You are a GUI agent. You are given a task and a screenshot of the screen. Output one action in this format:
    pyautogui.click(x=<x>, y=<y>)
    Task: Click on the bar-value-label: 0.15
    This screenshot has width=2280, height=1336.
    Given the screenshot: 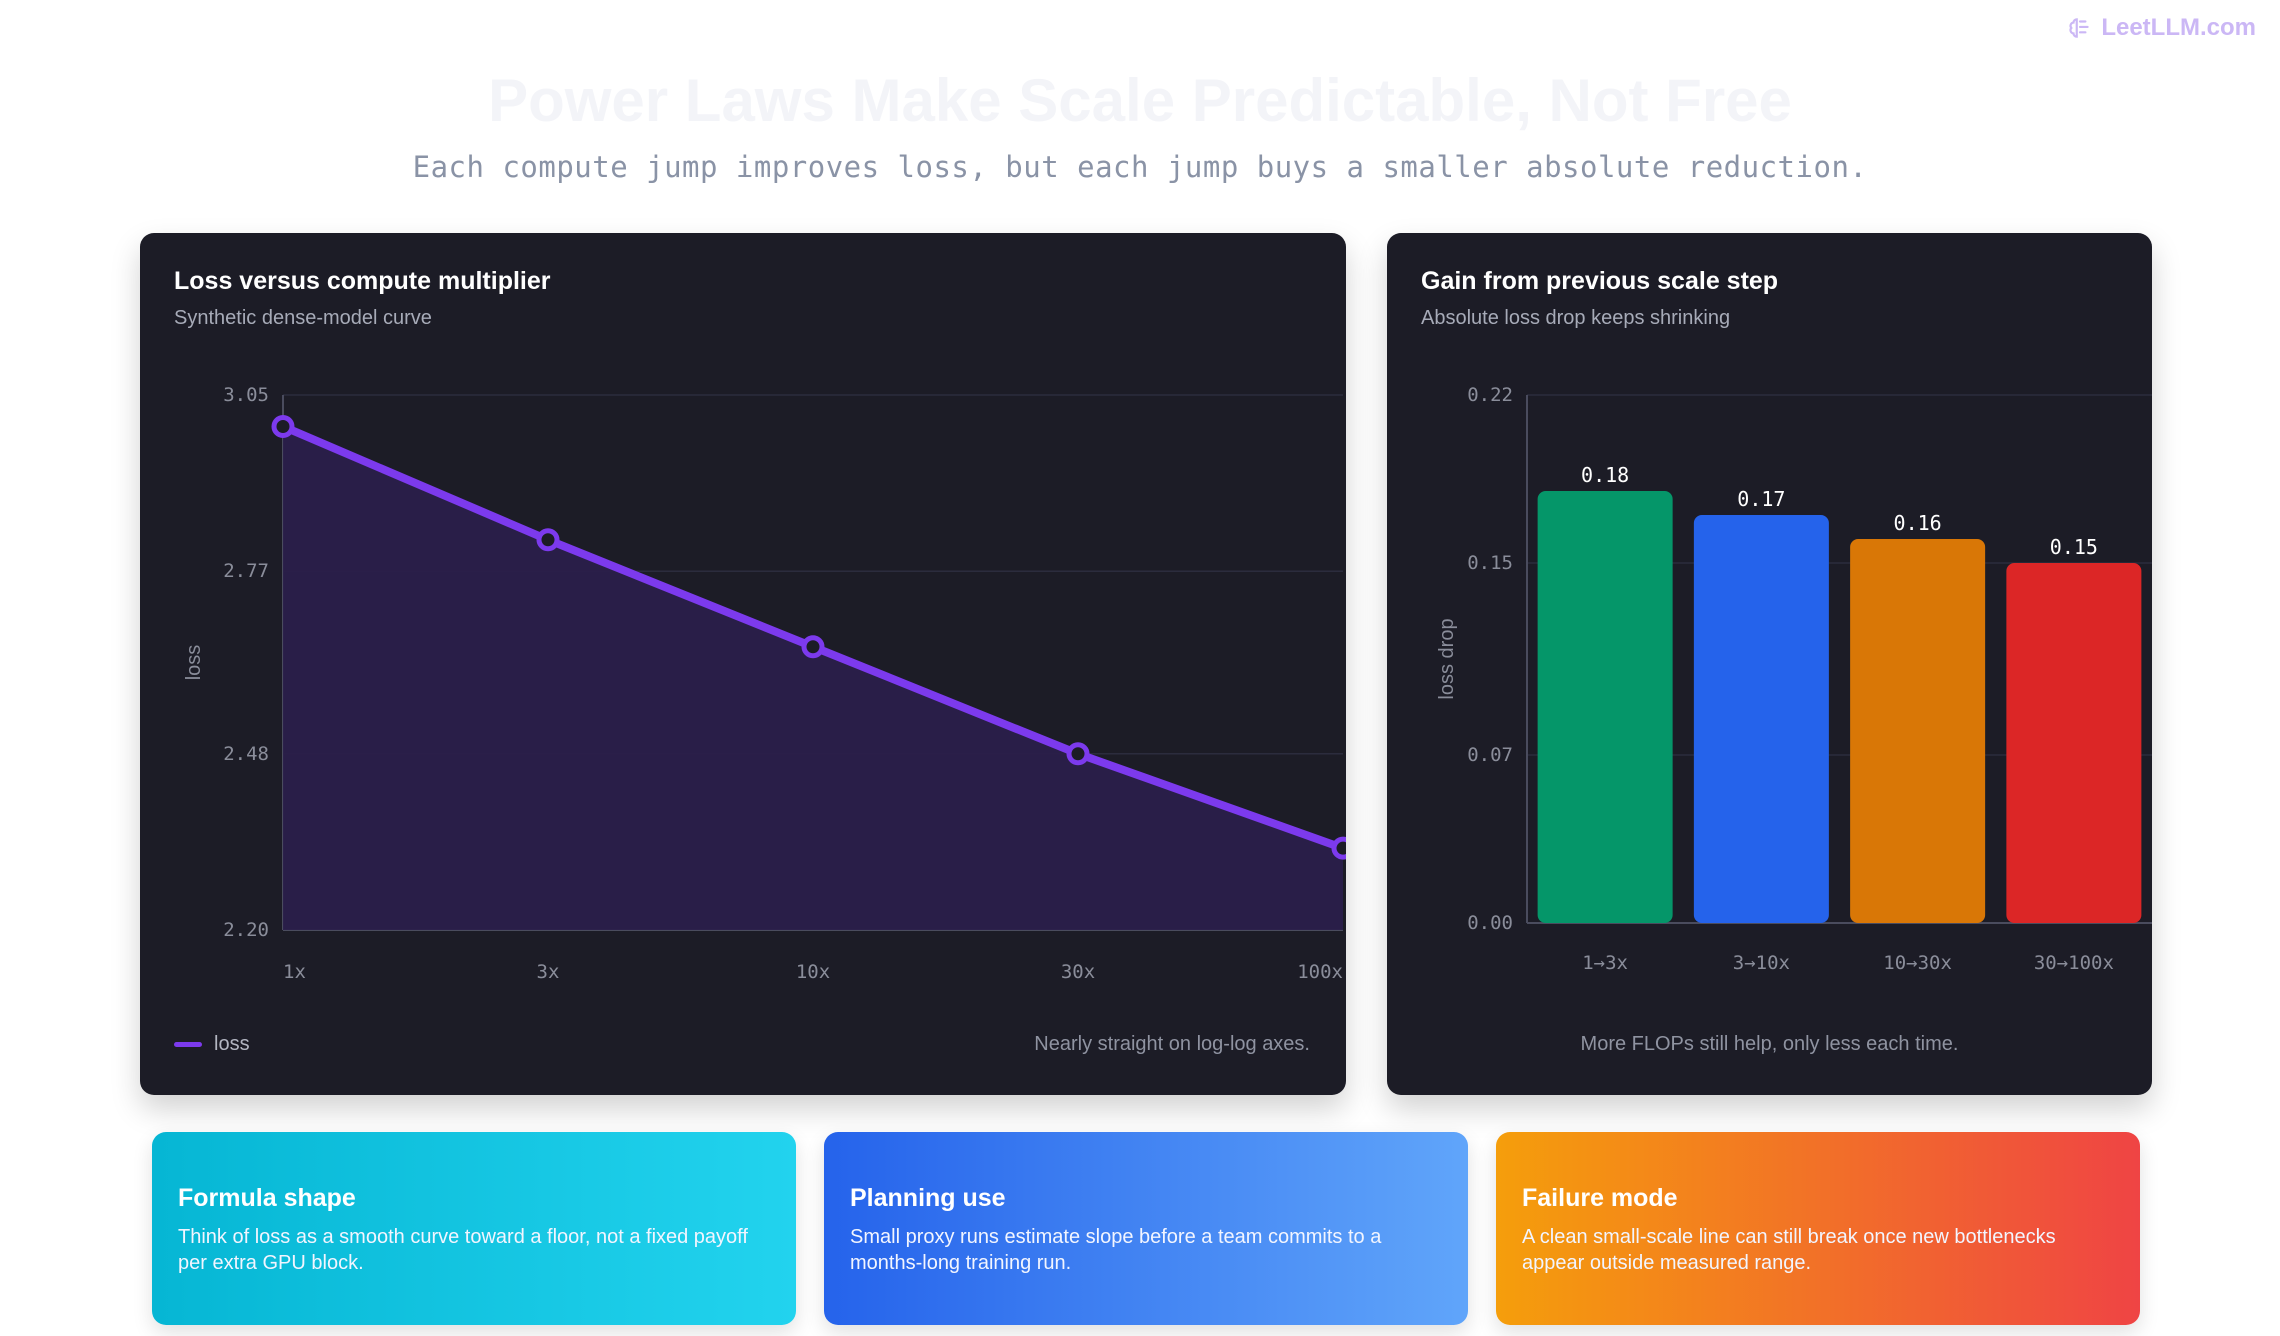 What is the action you would take?
    pyautogui.click(x=2074, y=547)
    